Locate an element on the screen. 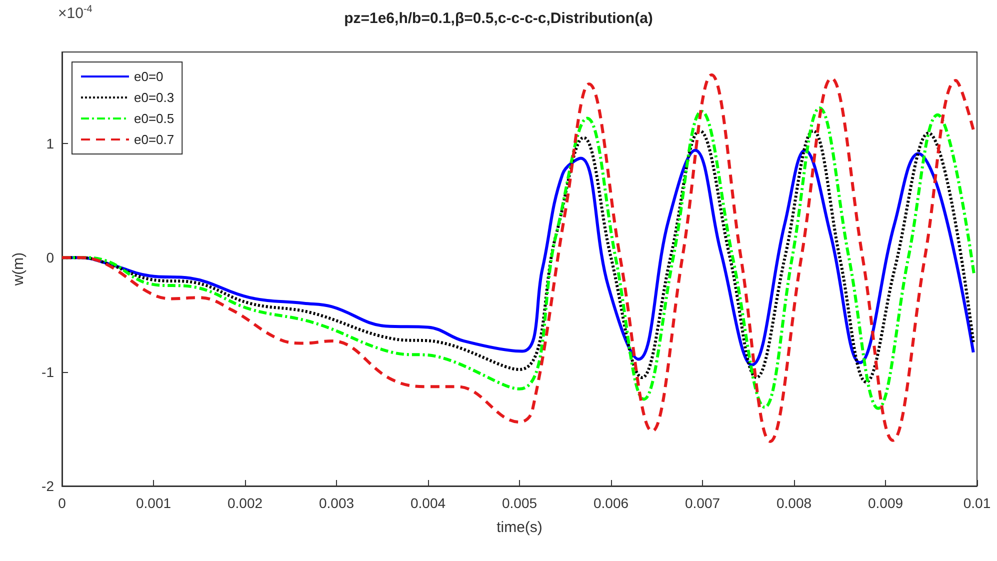  y-axis-title: w(m) is located at coordinates (18, 269).